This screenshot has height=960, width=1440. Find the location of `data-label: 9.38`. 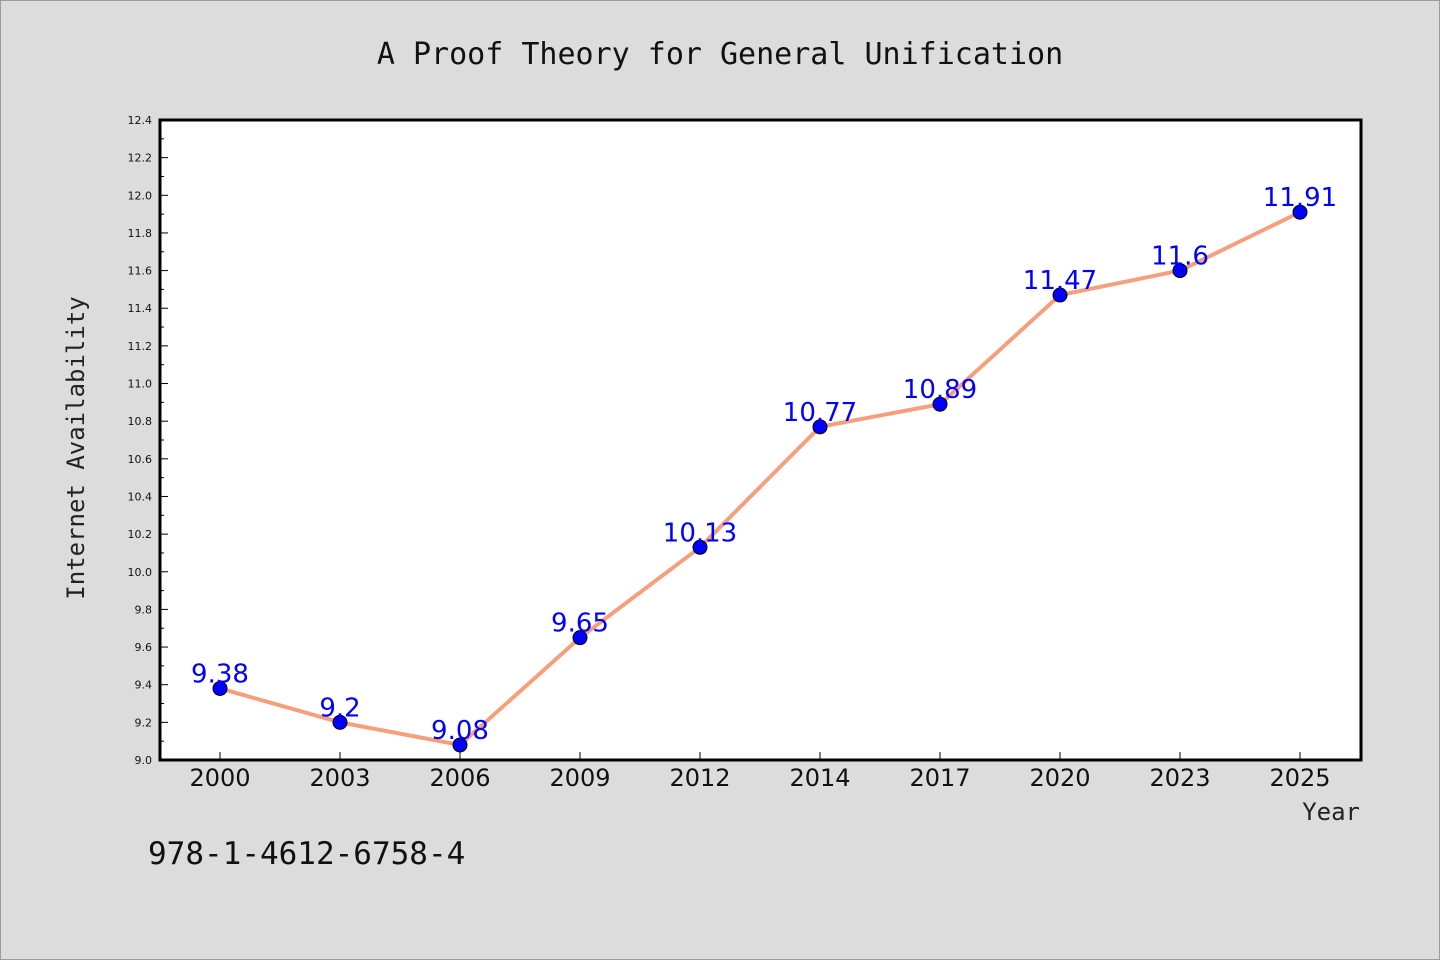

data-label: 9.38 is located at coordinates (220, 674).